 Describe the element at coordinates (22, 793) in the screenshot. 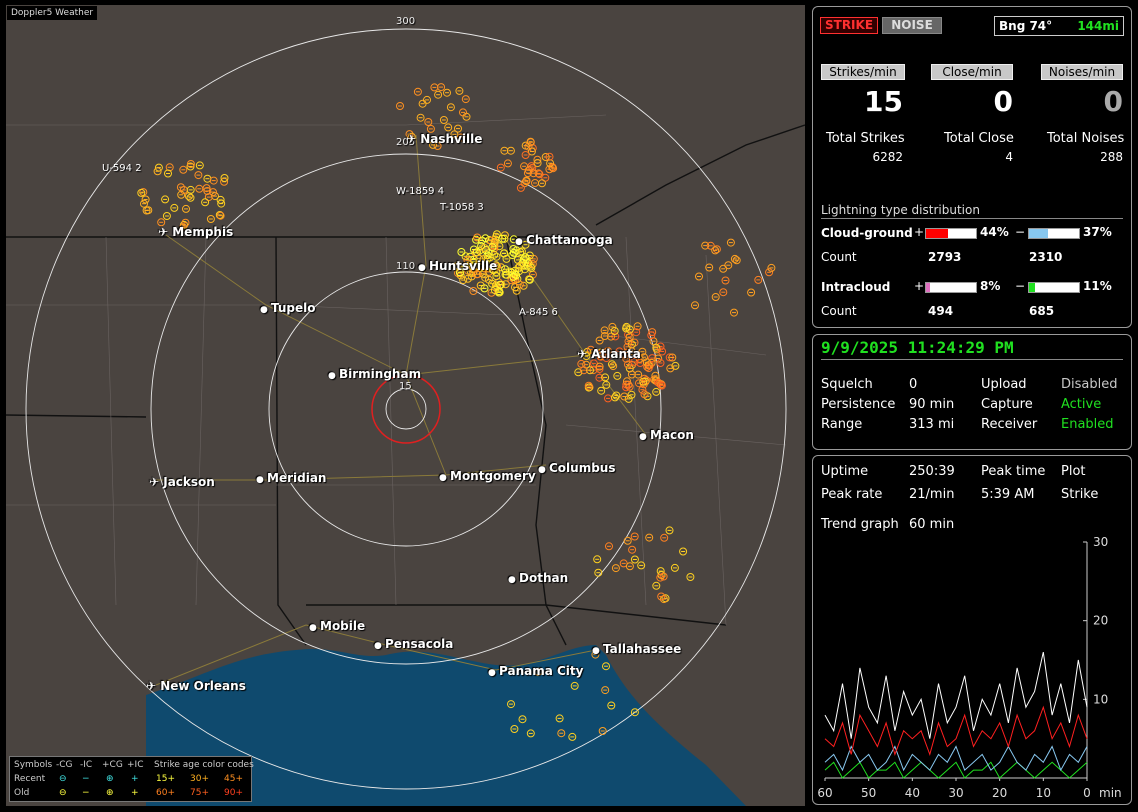

I see `legend-row-label: Old` at that location.